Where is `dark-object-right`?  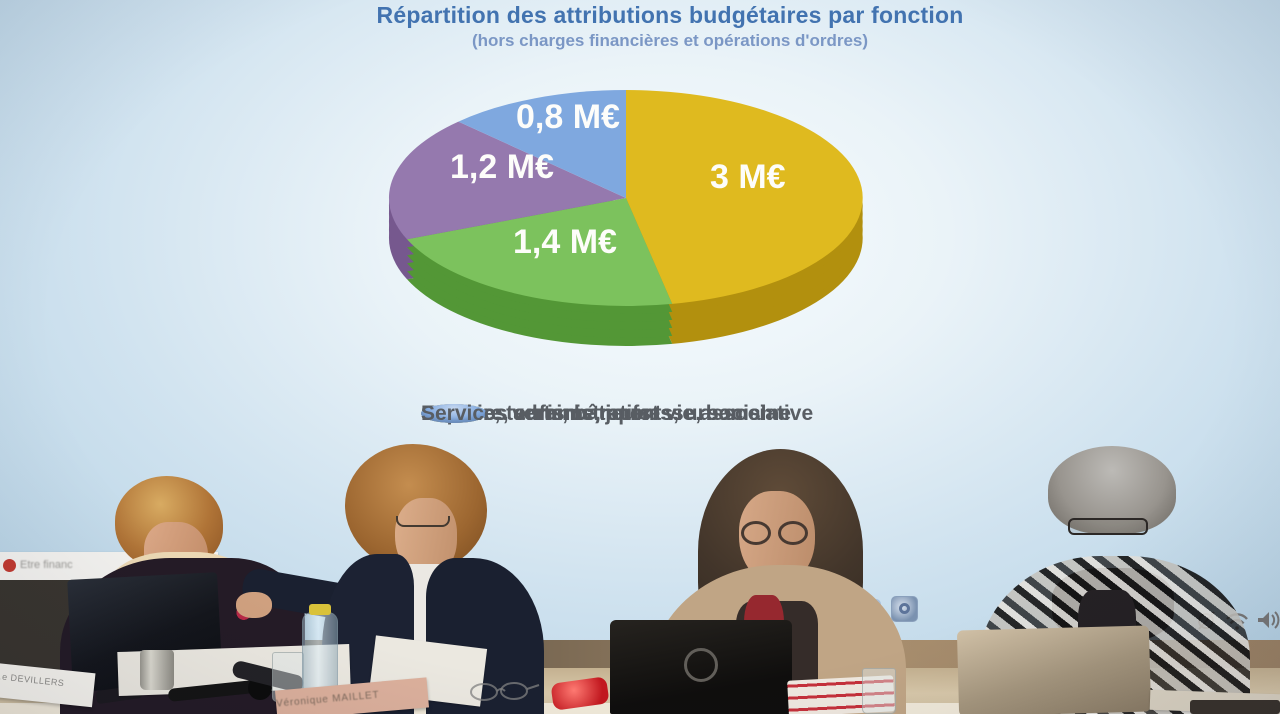 dark-object-right is located at coordinates (1235, 707).